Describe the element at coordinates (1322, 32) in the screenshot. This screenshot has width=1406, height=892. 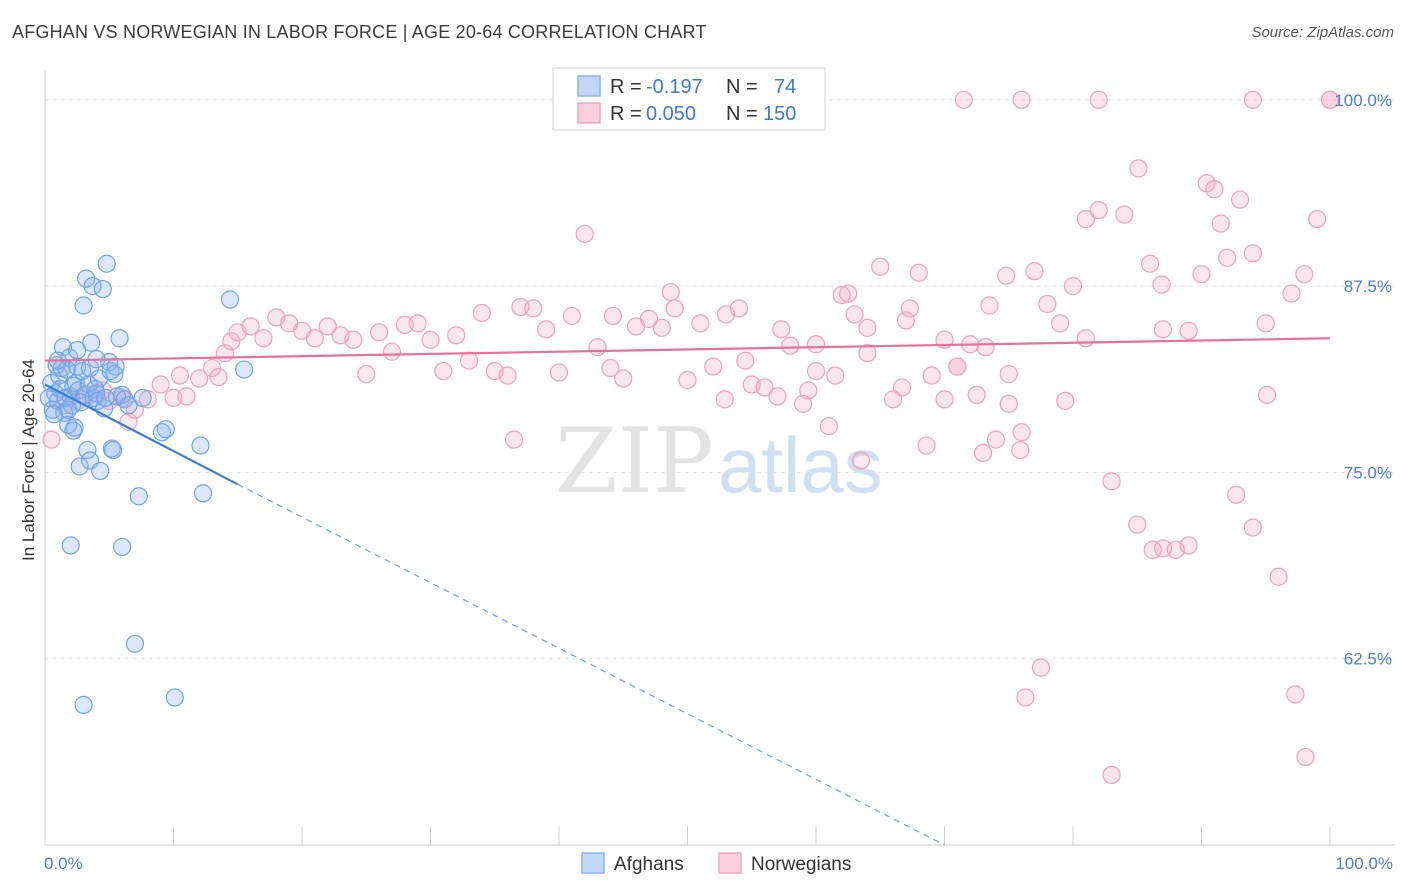
I see `source-credit: Source: ZipAtlas.com` at that location.